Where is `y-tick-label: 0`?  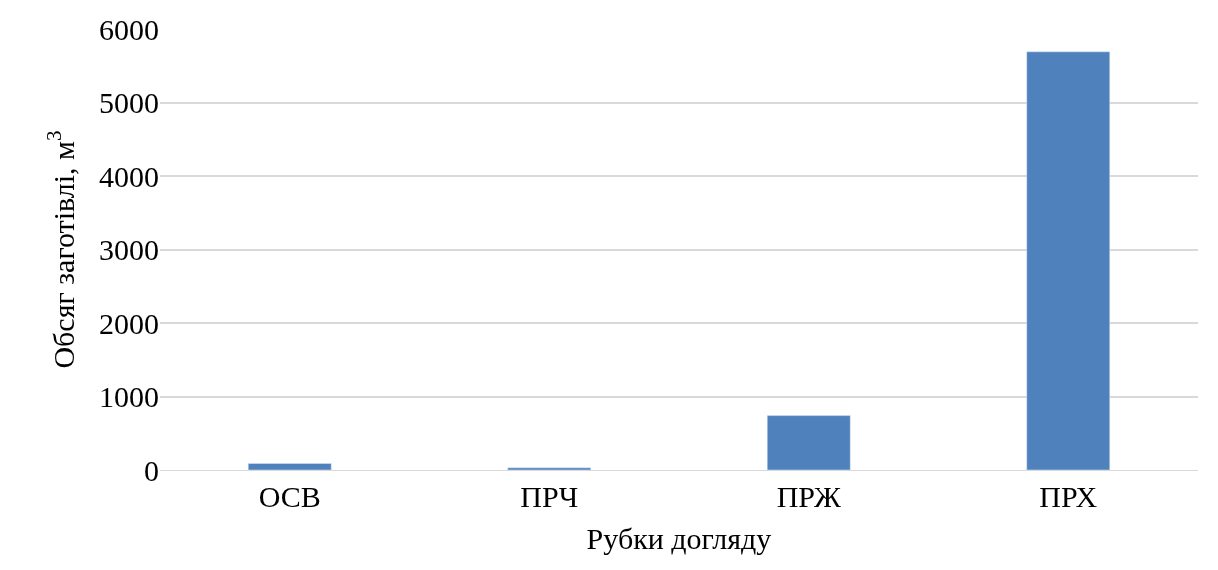
y-tick-label: 0 is located at coordinates (151, 470).